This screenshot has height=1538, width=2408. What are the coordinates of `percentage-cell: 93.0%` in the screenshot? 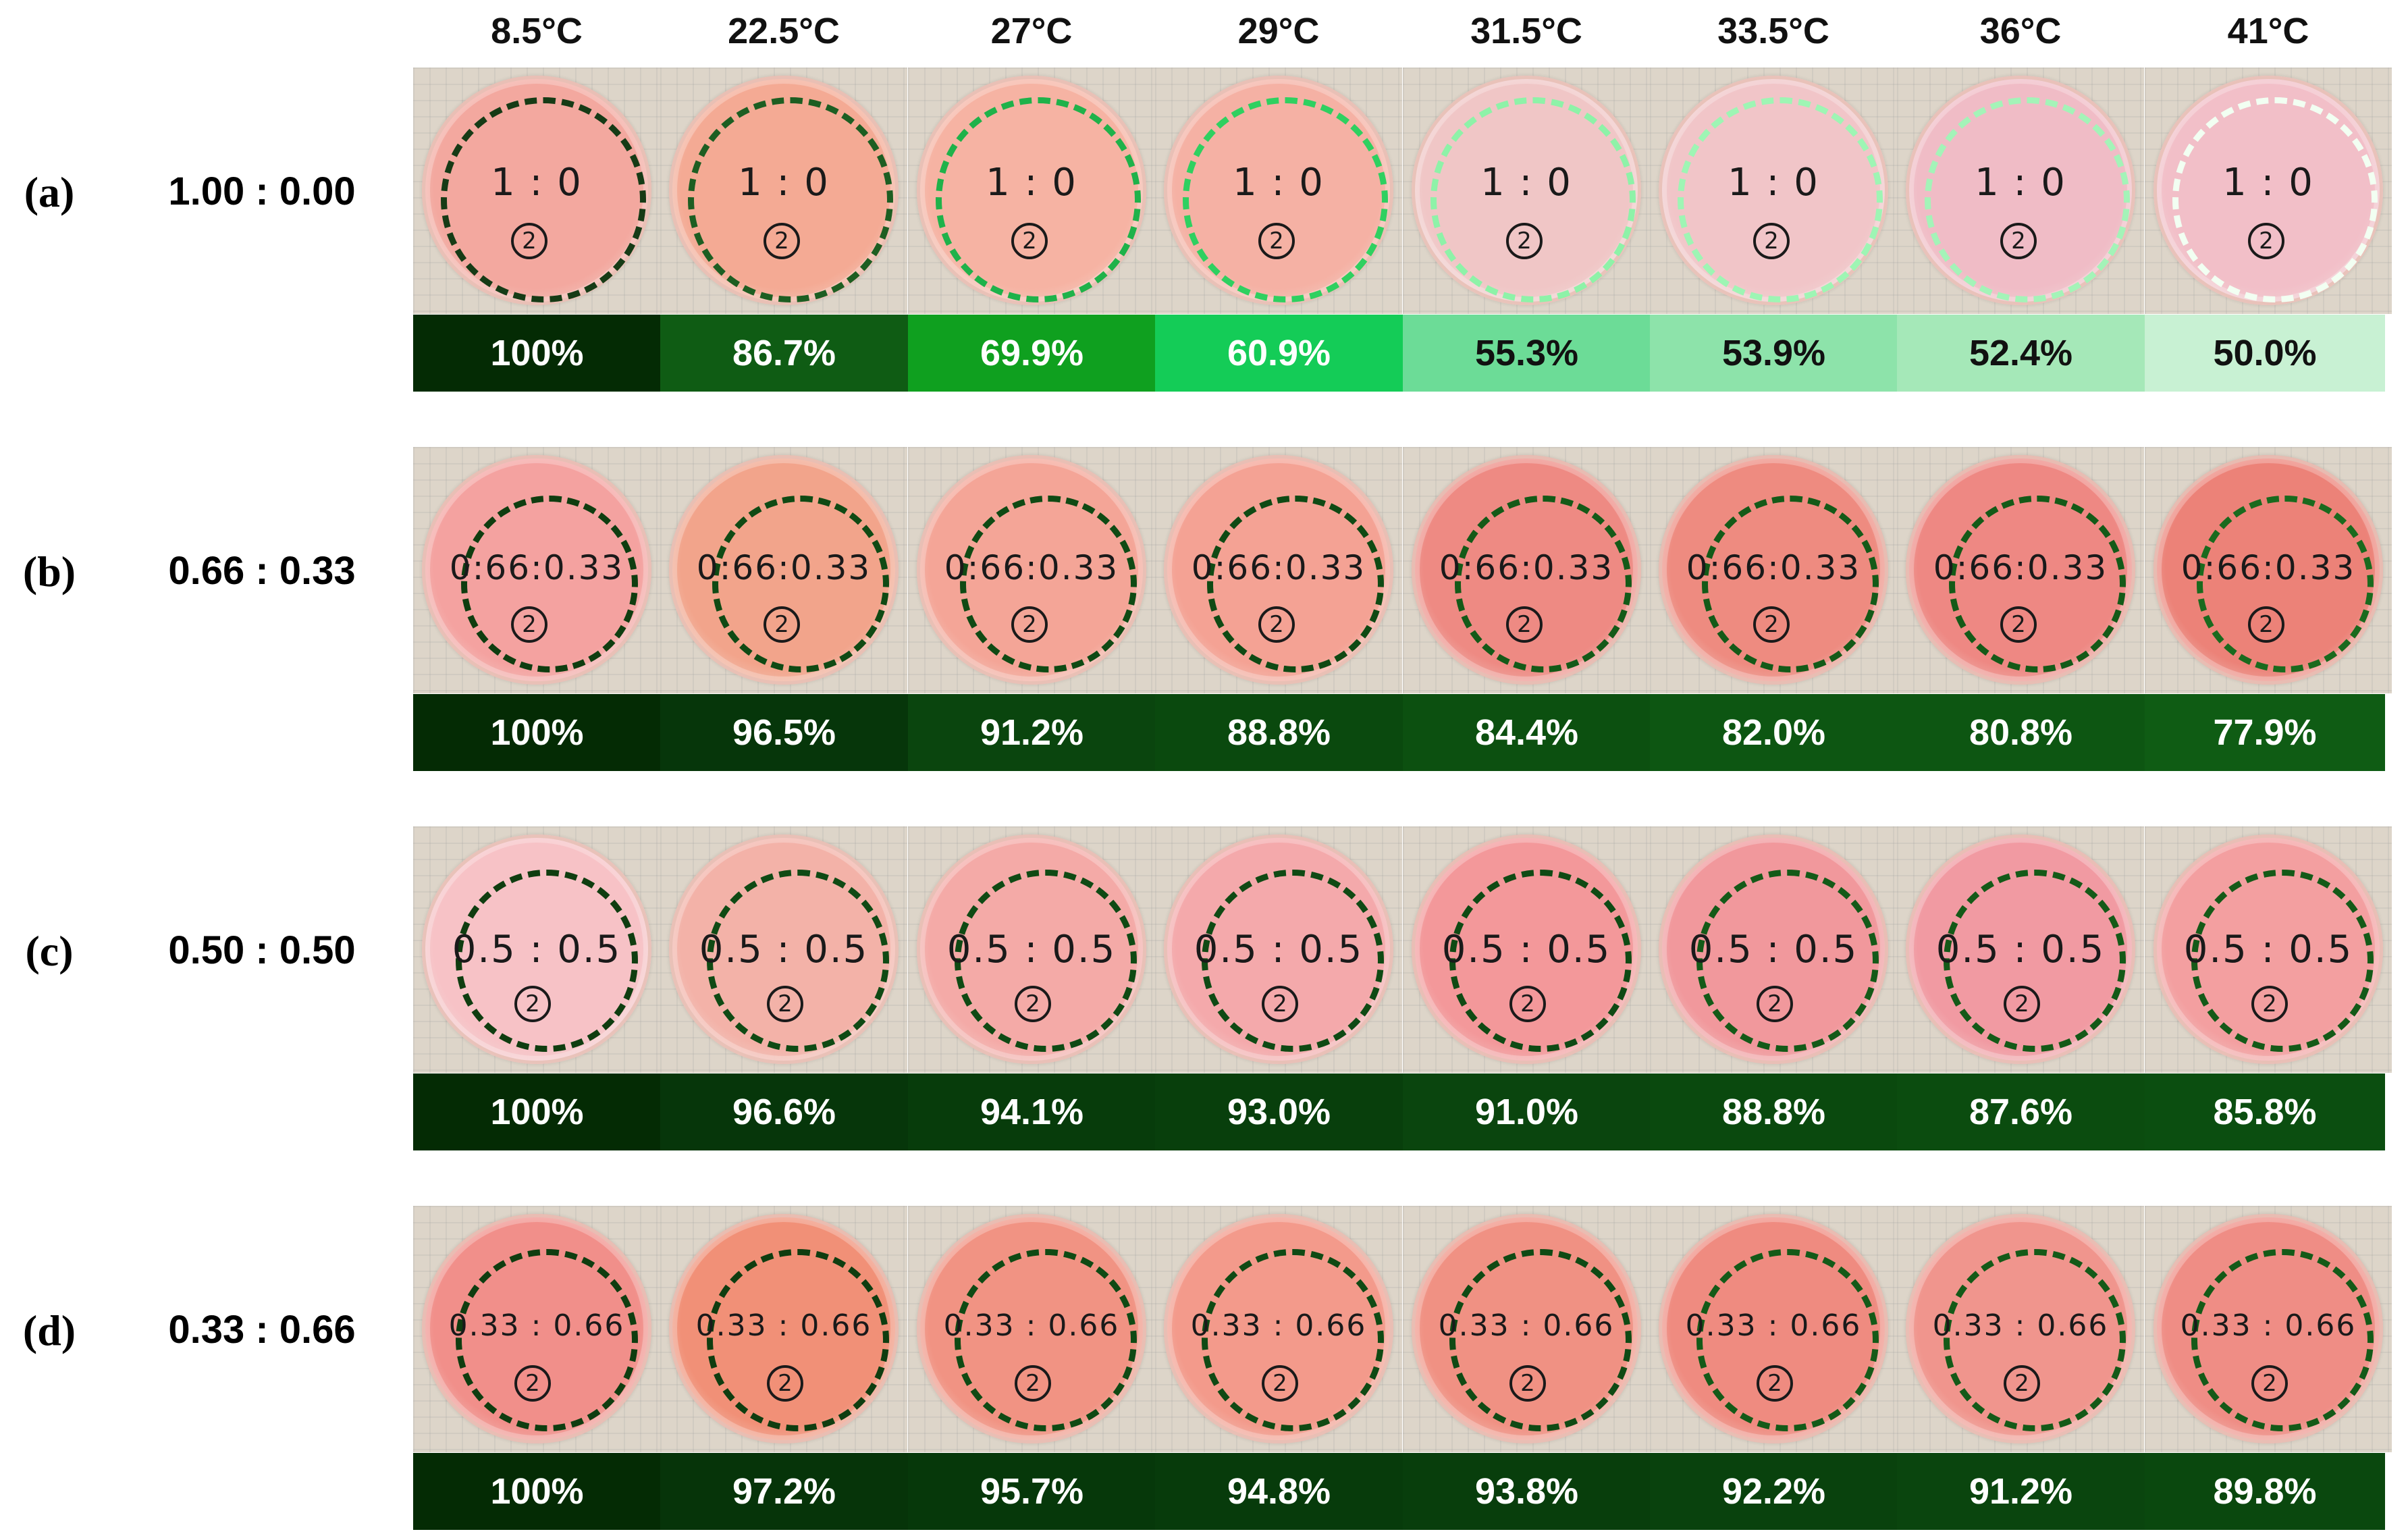 It's located at (1279, 1111).